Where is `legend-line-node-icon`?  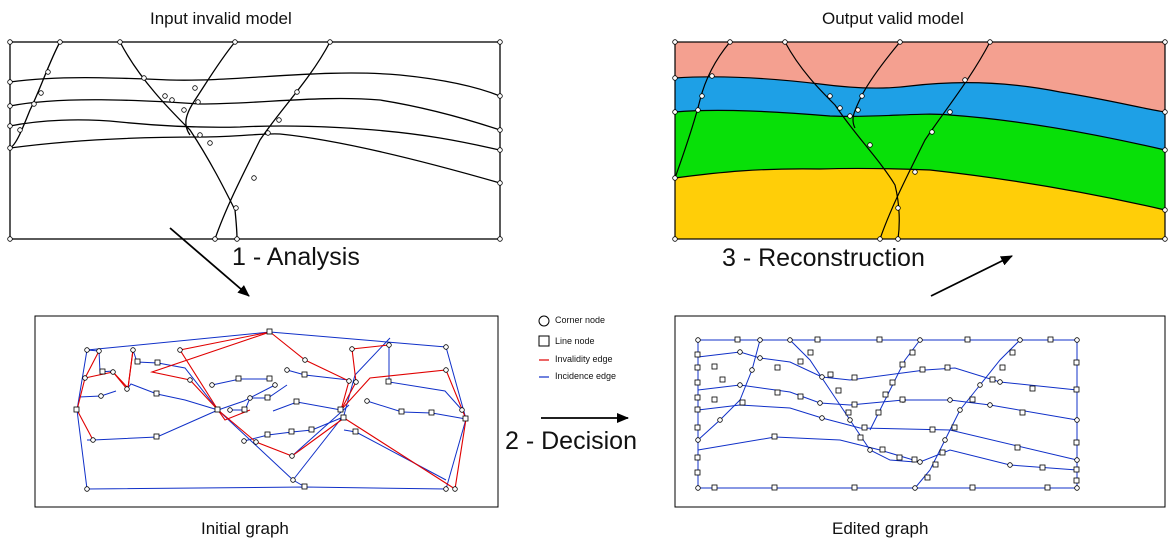 legend-line-node-icon is located at coordinates (544, 341).